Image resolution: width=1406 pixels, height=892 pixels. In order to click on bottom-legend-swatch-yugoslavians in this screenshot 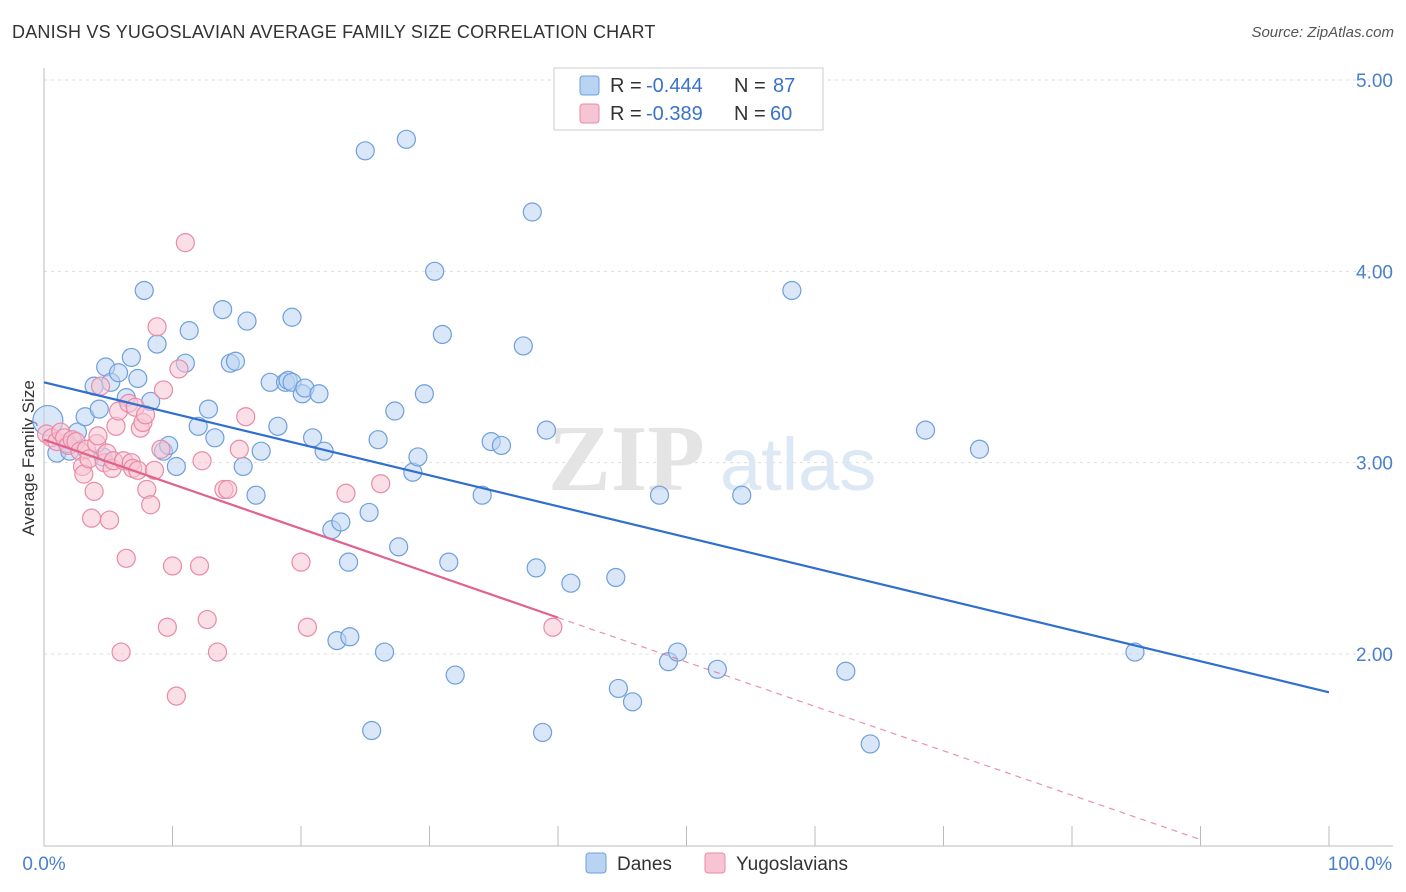, I will do `click(715, 863)`.